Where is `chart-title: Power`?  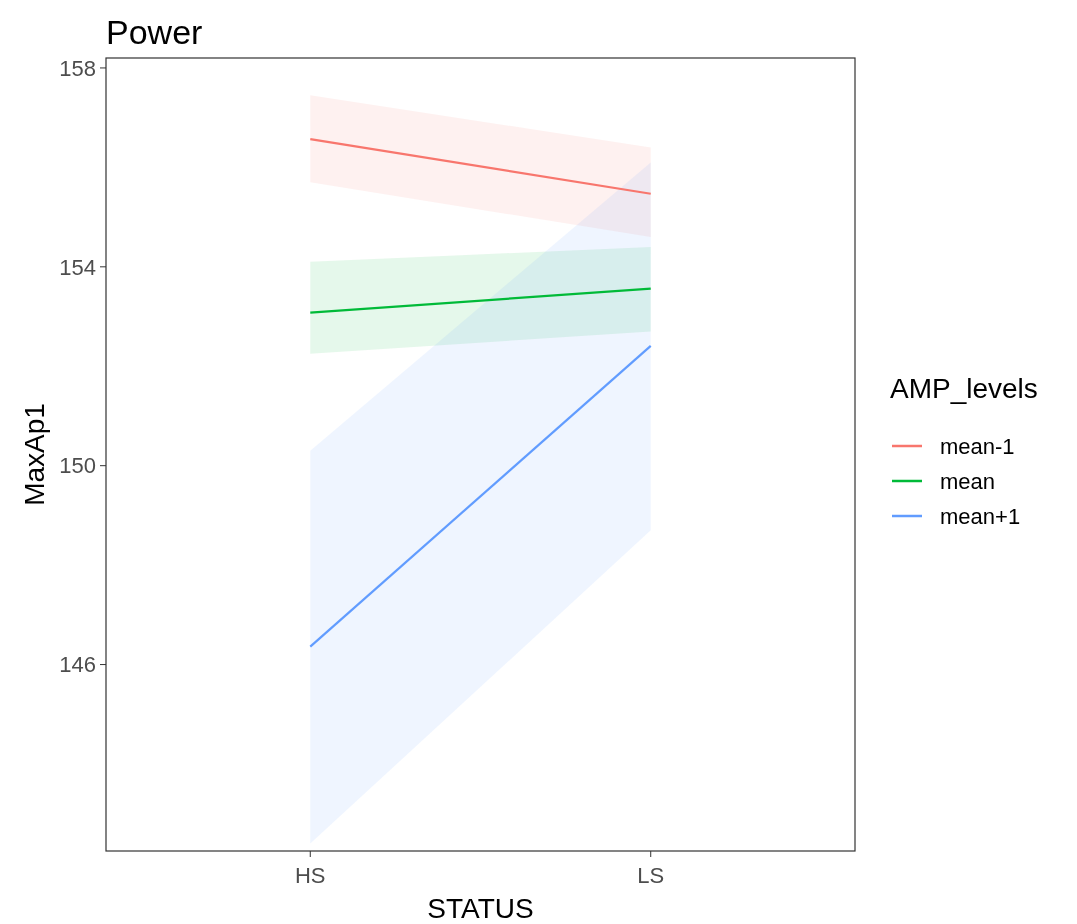
chart-title: Power is located at coordinates (154, 32).